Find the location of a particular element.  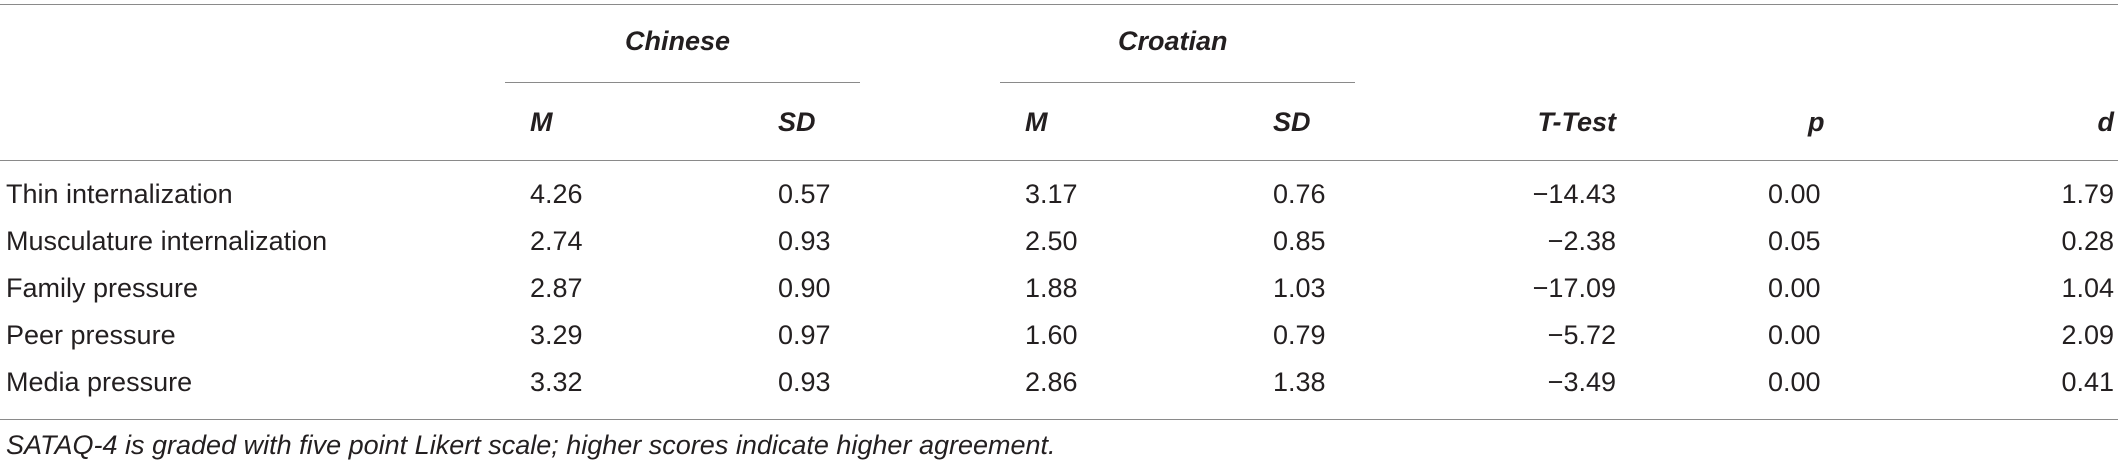

chinese-group-header: Chinese is located at coordinates (678, 41).